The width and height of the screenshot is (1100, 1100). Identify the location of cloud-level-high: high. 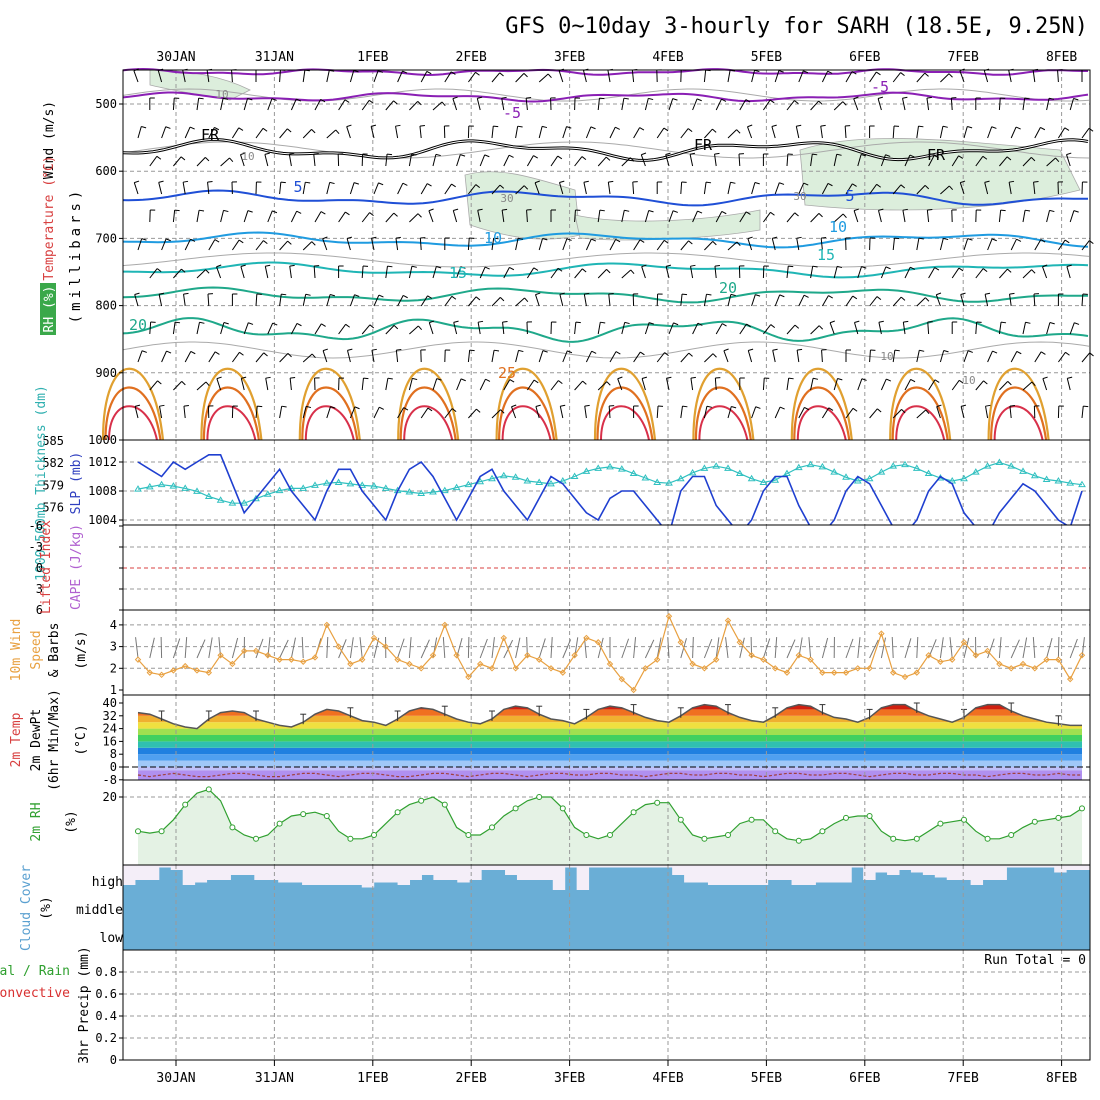
(107, 882).